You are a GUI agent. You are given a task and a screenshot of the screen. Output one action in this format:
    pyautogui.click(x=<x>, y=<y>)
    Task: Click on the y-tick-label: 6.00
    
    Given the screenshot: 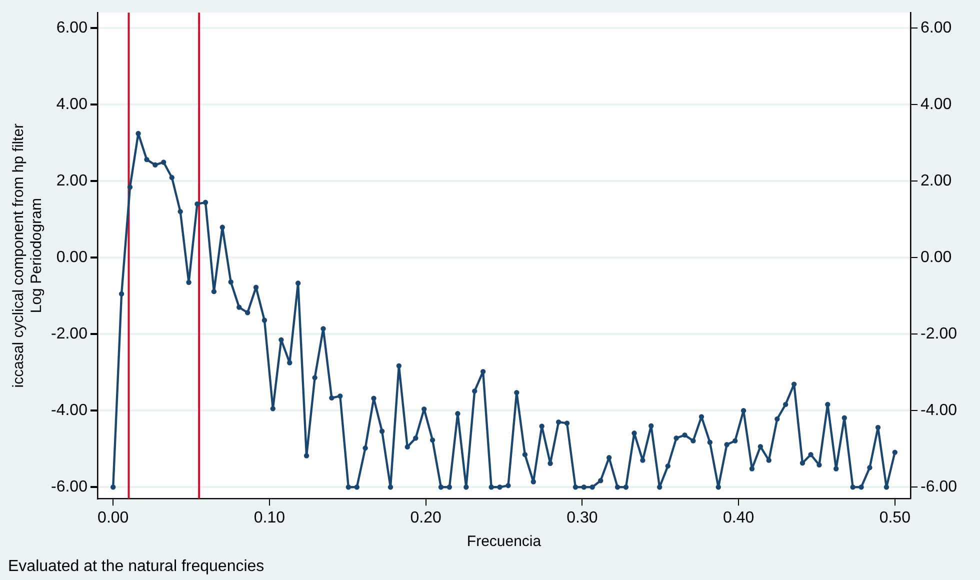 What is the action you would take?
    pyautogui.click(x=72, y=27)
    